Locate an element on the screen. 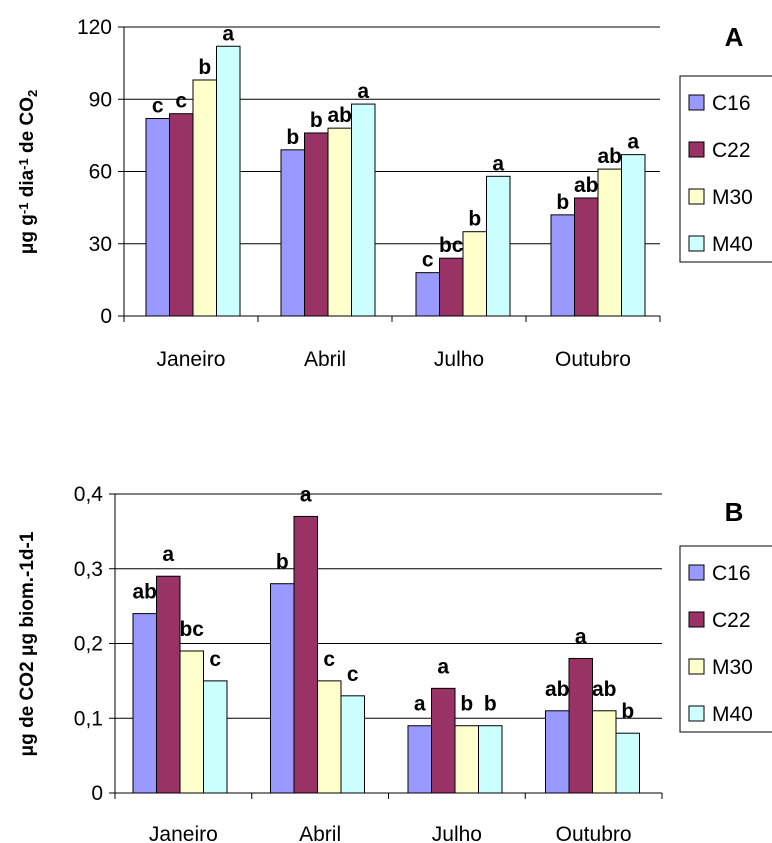 Image resolution: width=772 pixels, height=843 pixels. chart2-x-tick-label: Abril is located at coordinates (320, 833).